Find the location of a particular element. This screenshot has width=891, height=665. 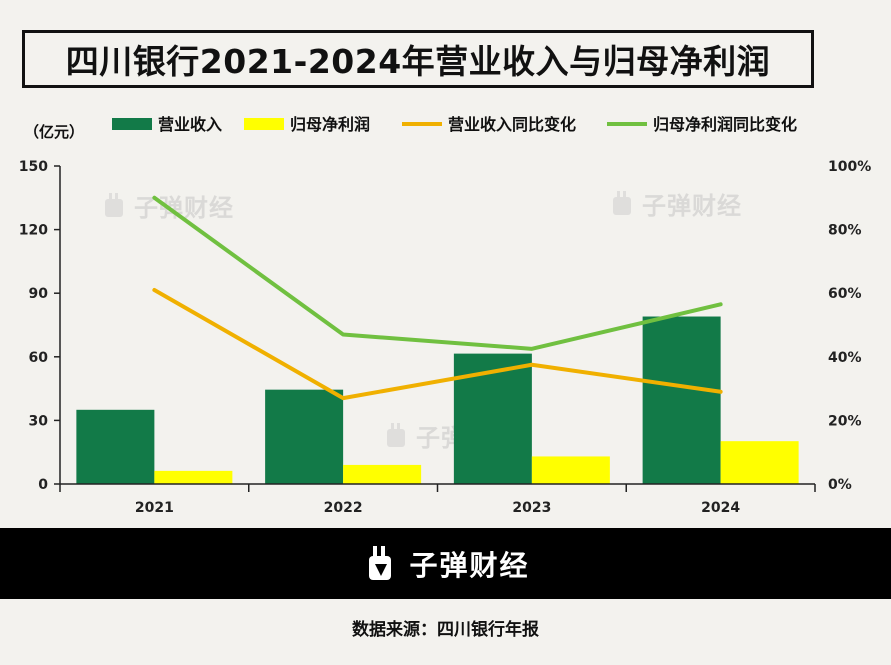

x-tick-label: 2024 is located at coordinates (720, 508).